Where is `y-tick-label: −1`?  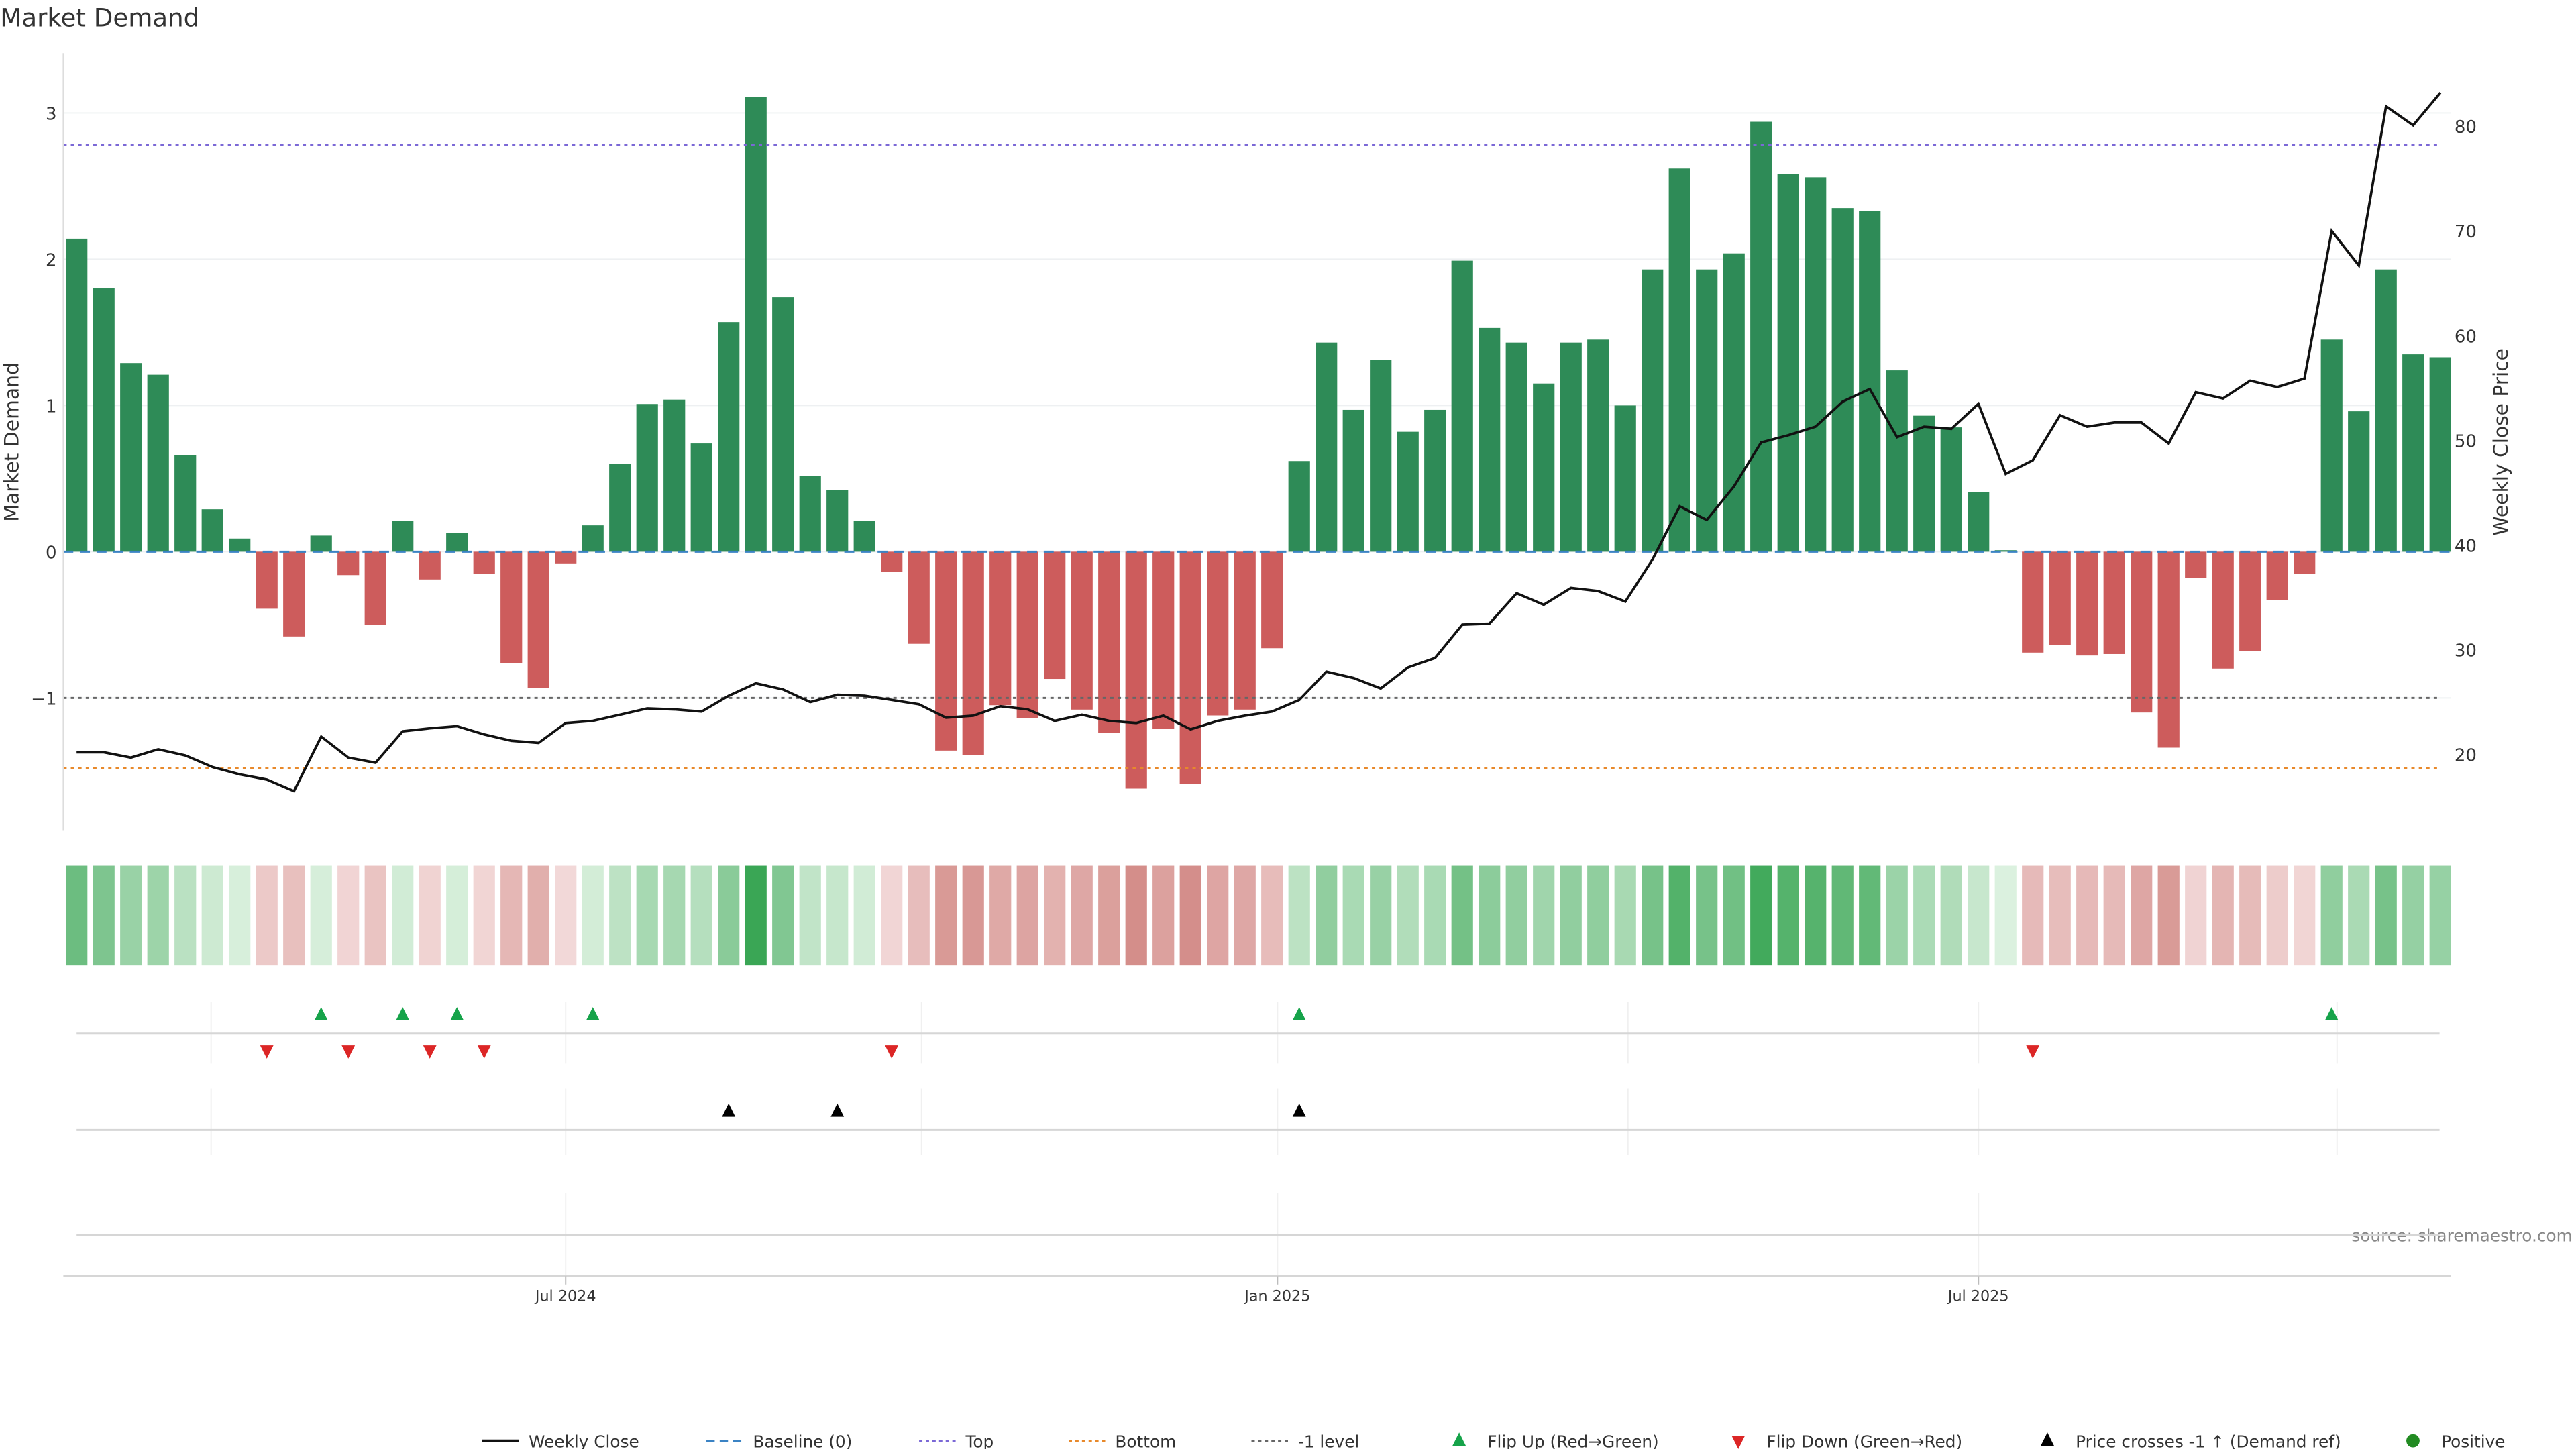
y-tick-label: −1 is located at coordinates (43, 699).